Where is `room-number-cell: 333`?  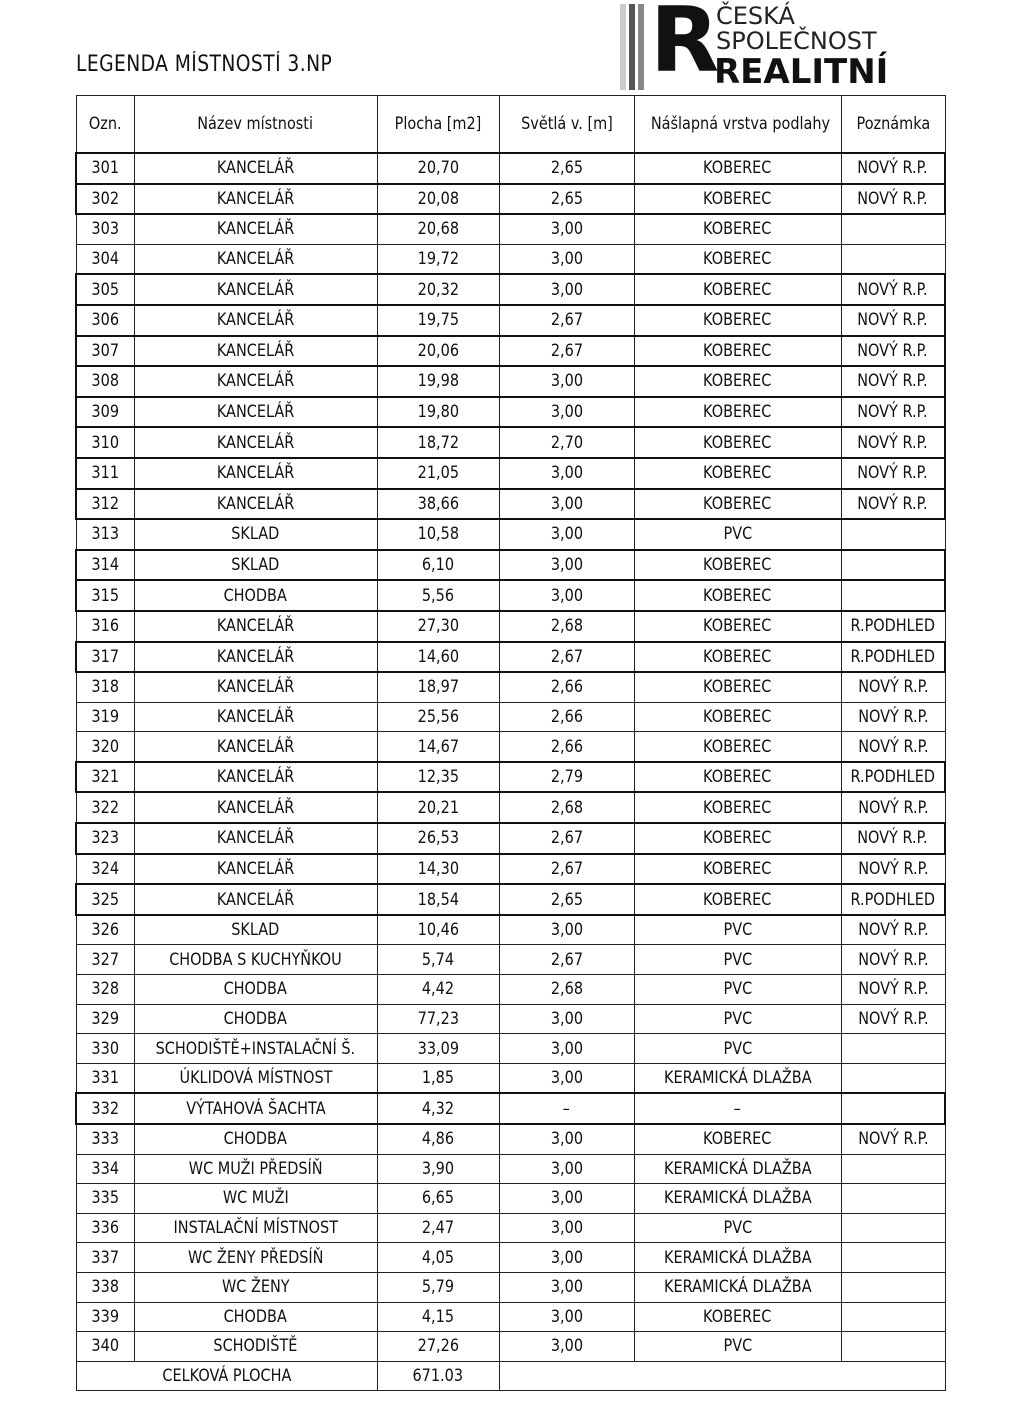
room-number-cell: 333 is located at coordinates (105, 1139).